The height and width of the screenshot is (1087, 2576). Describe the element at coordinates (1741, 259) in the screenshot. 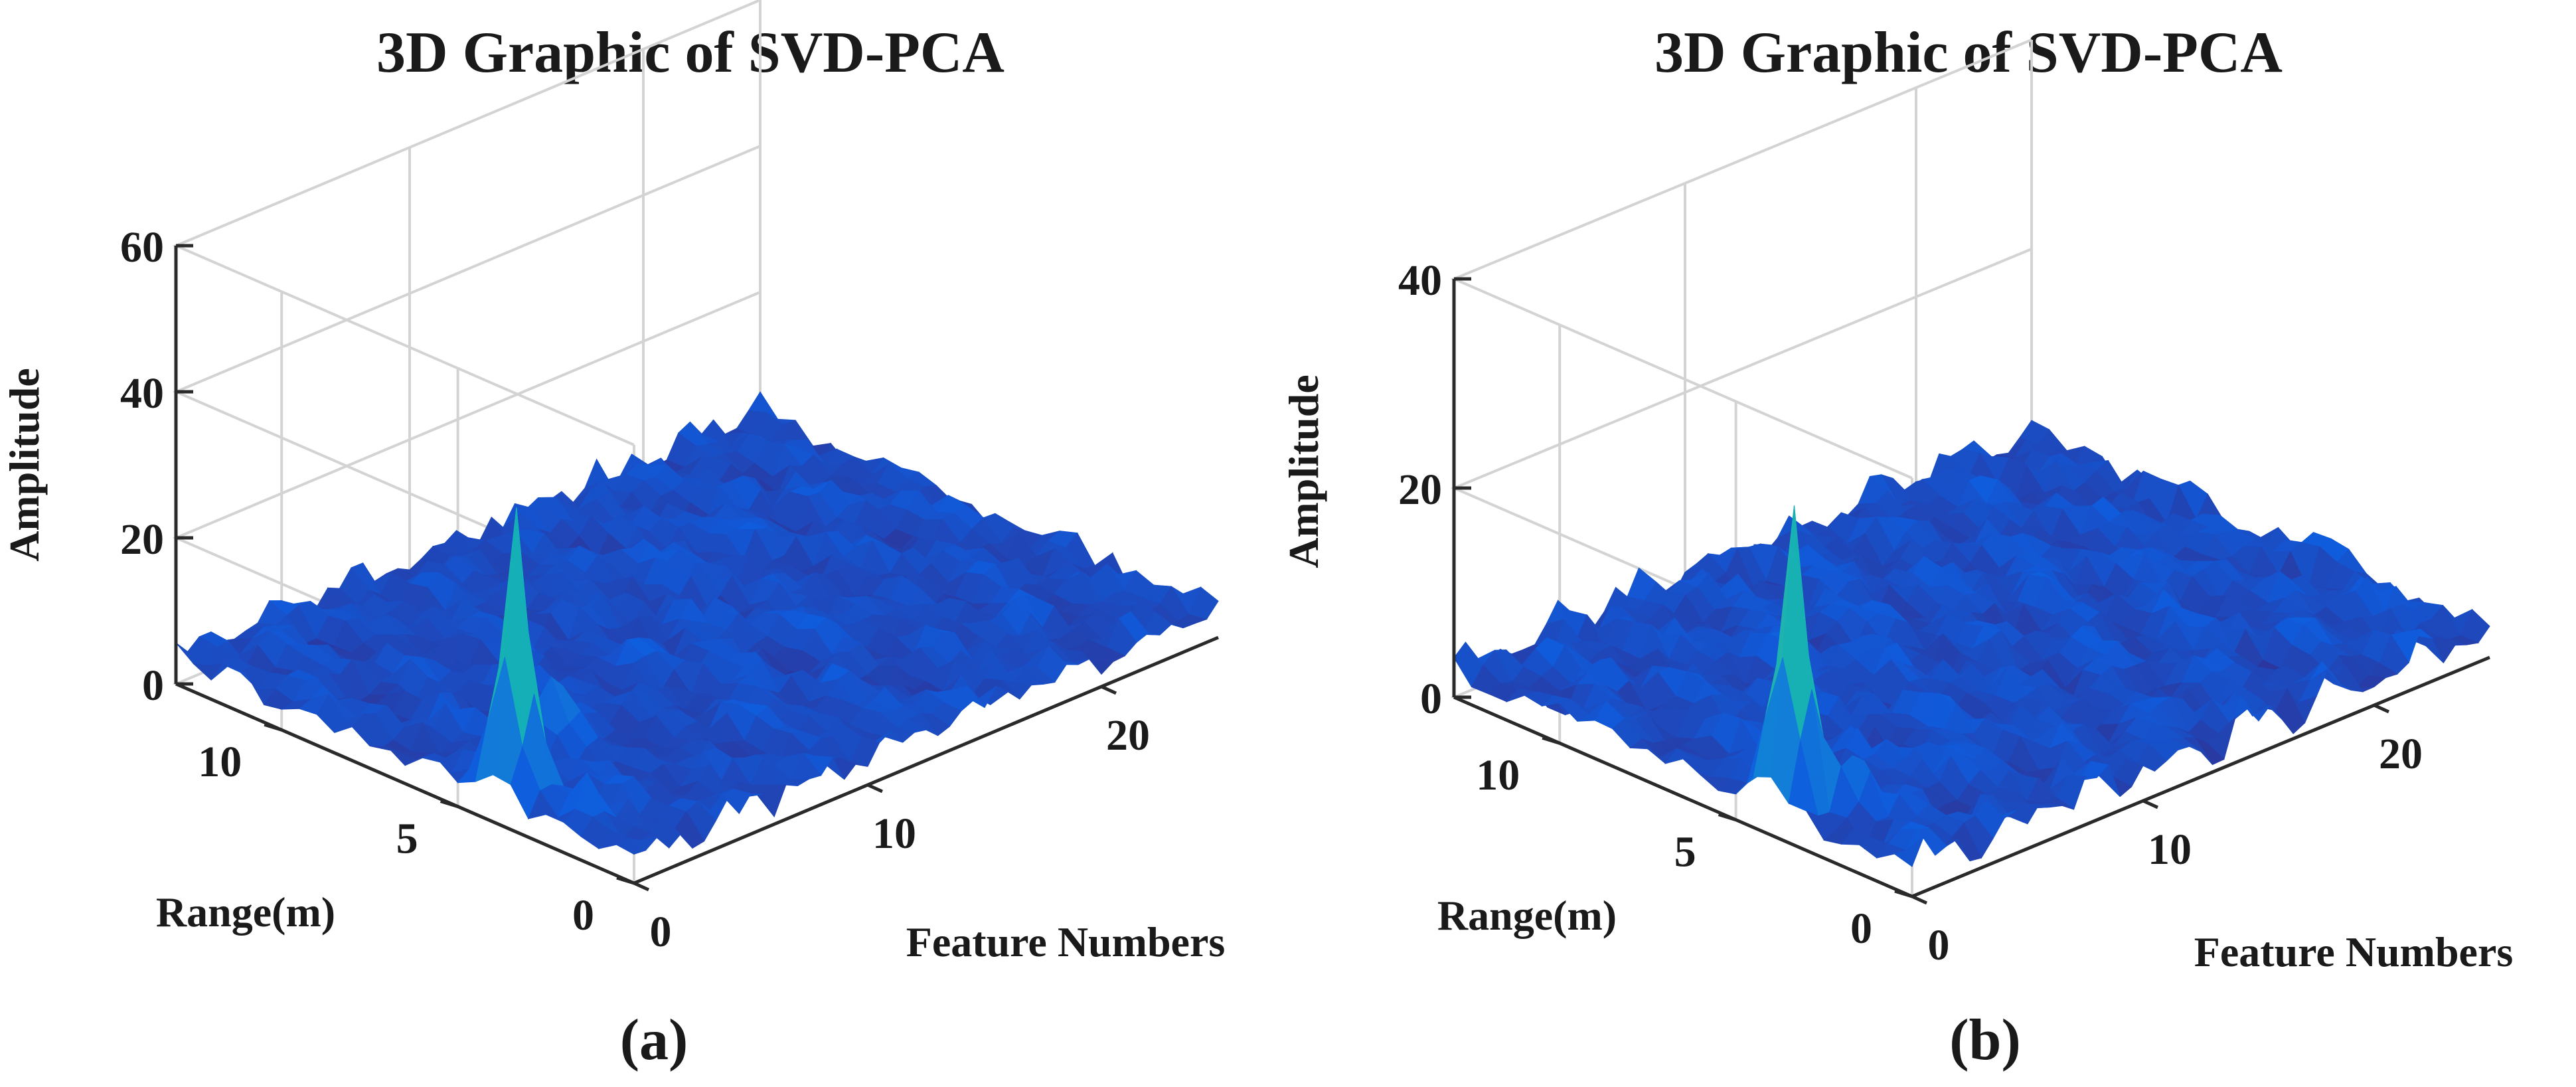

I see `z-gridline` at that location.